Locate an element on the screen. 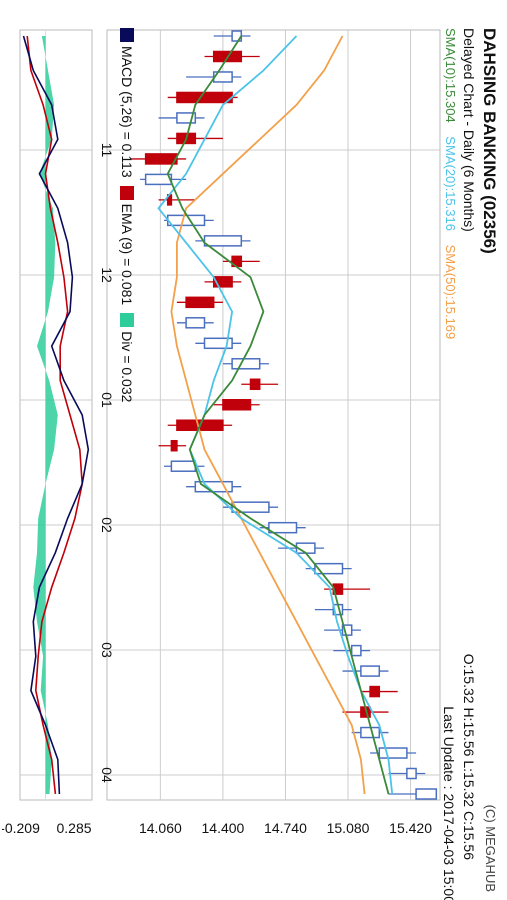  x-tick-label: 01 is located at coordinates (107, 400).